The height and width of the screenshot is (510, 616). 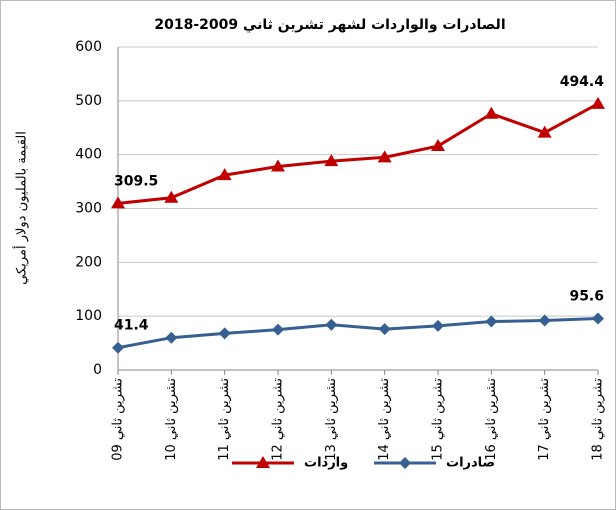 I want to click on value-label: 494.4, so click(x=582, y=82).